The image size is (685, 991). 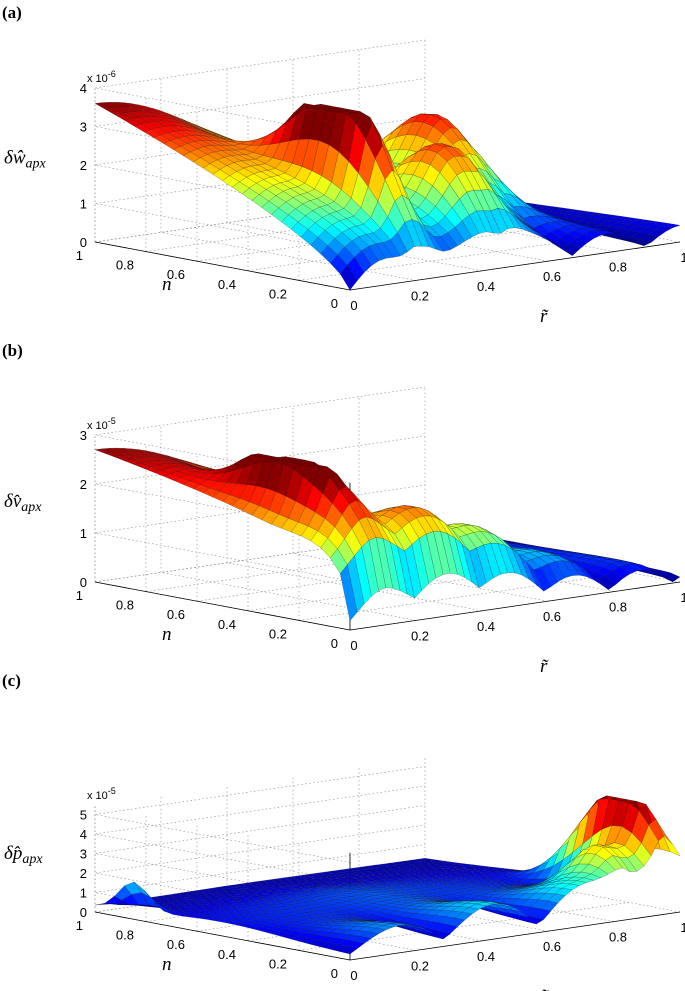 I want to click on z-axis-label: δv̂apx, so click(x=23, y=503).